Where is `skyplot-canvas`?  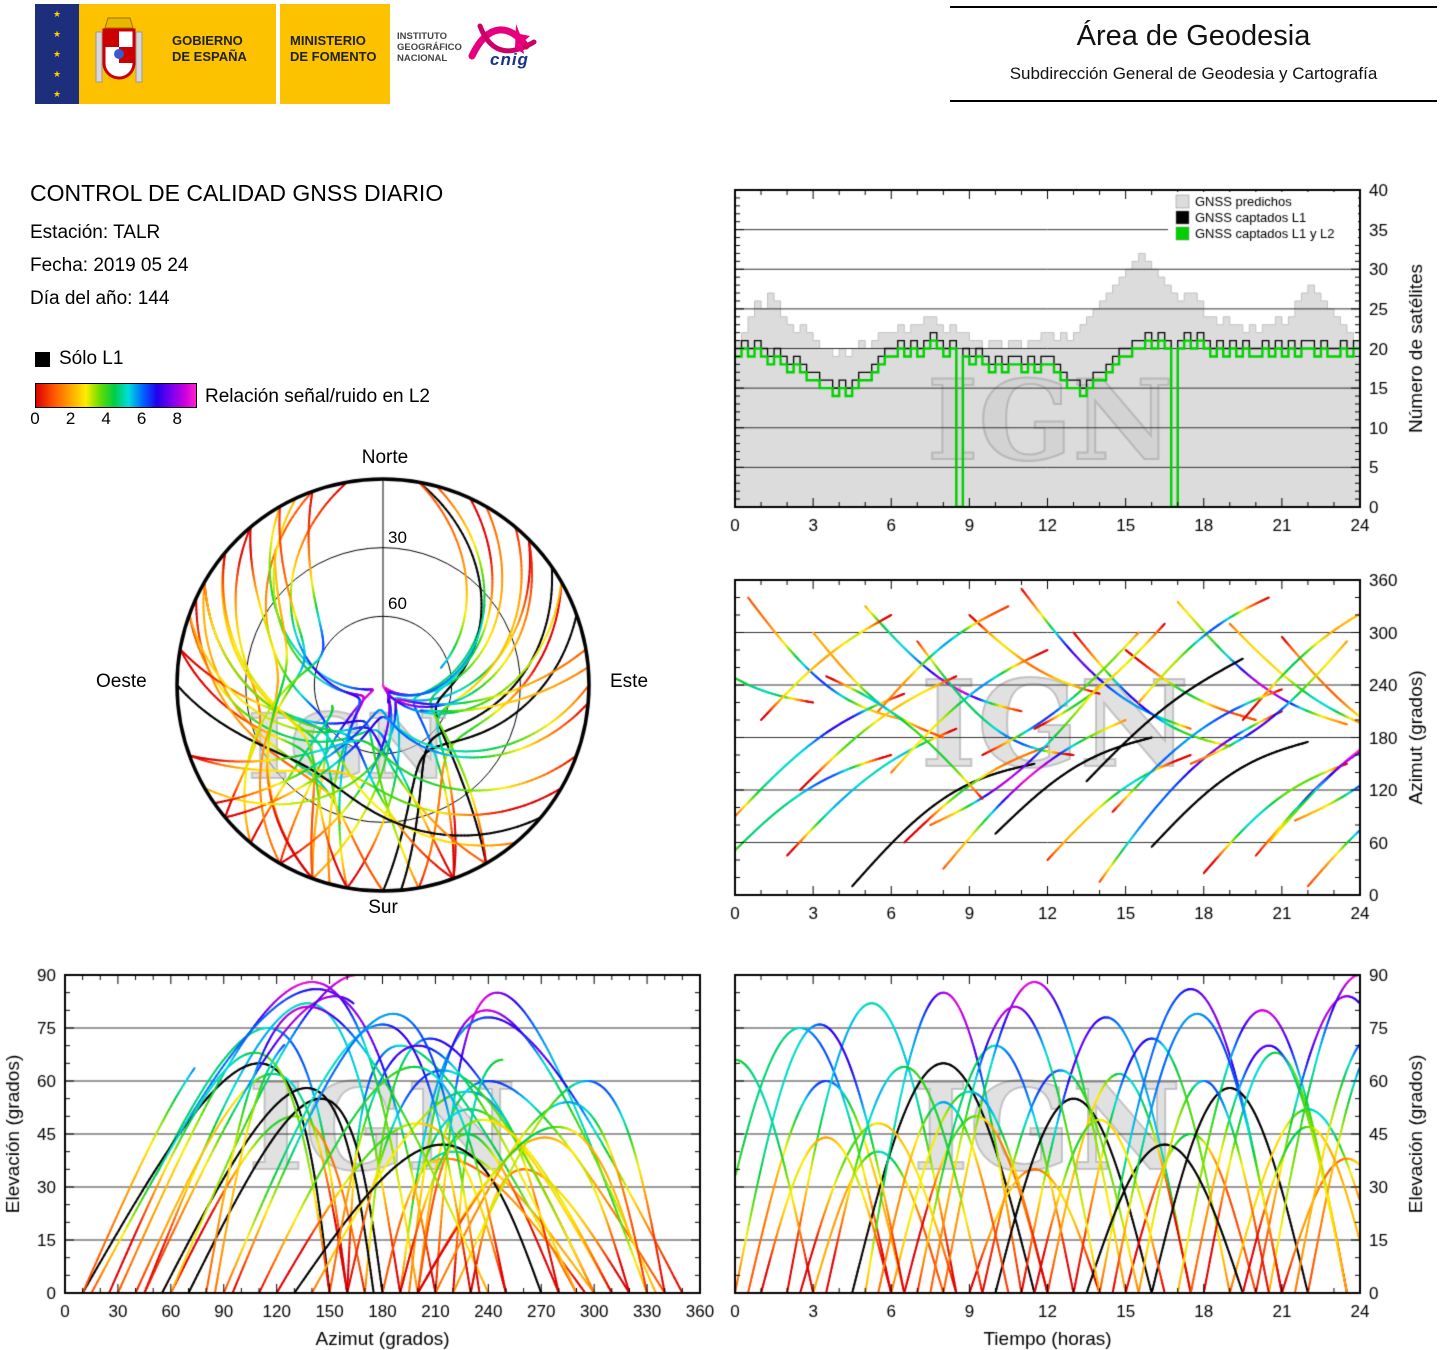 skyplot-canvas is located at coordinates (385, 690).